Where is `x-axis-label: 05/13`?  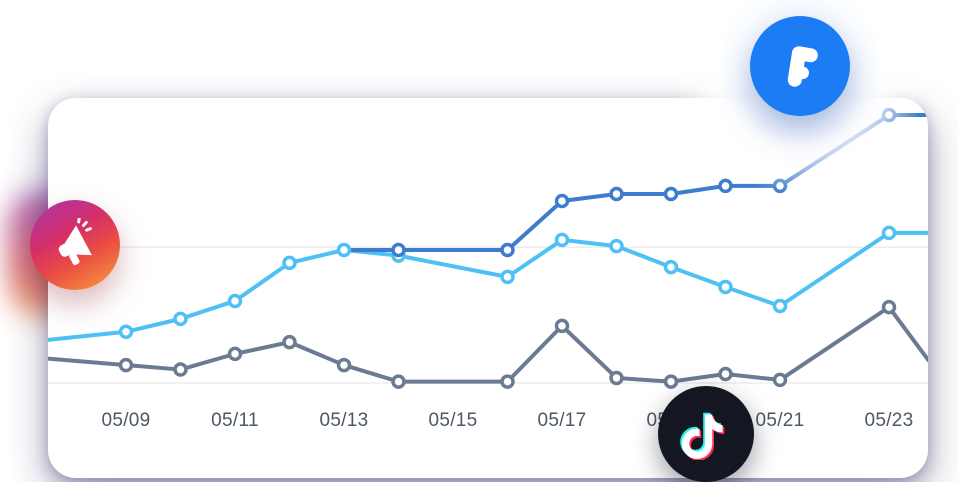
x-axis-label: 05/13 is located at coordinates (344, 420).